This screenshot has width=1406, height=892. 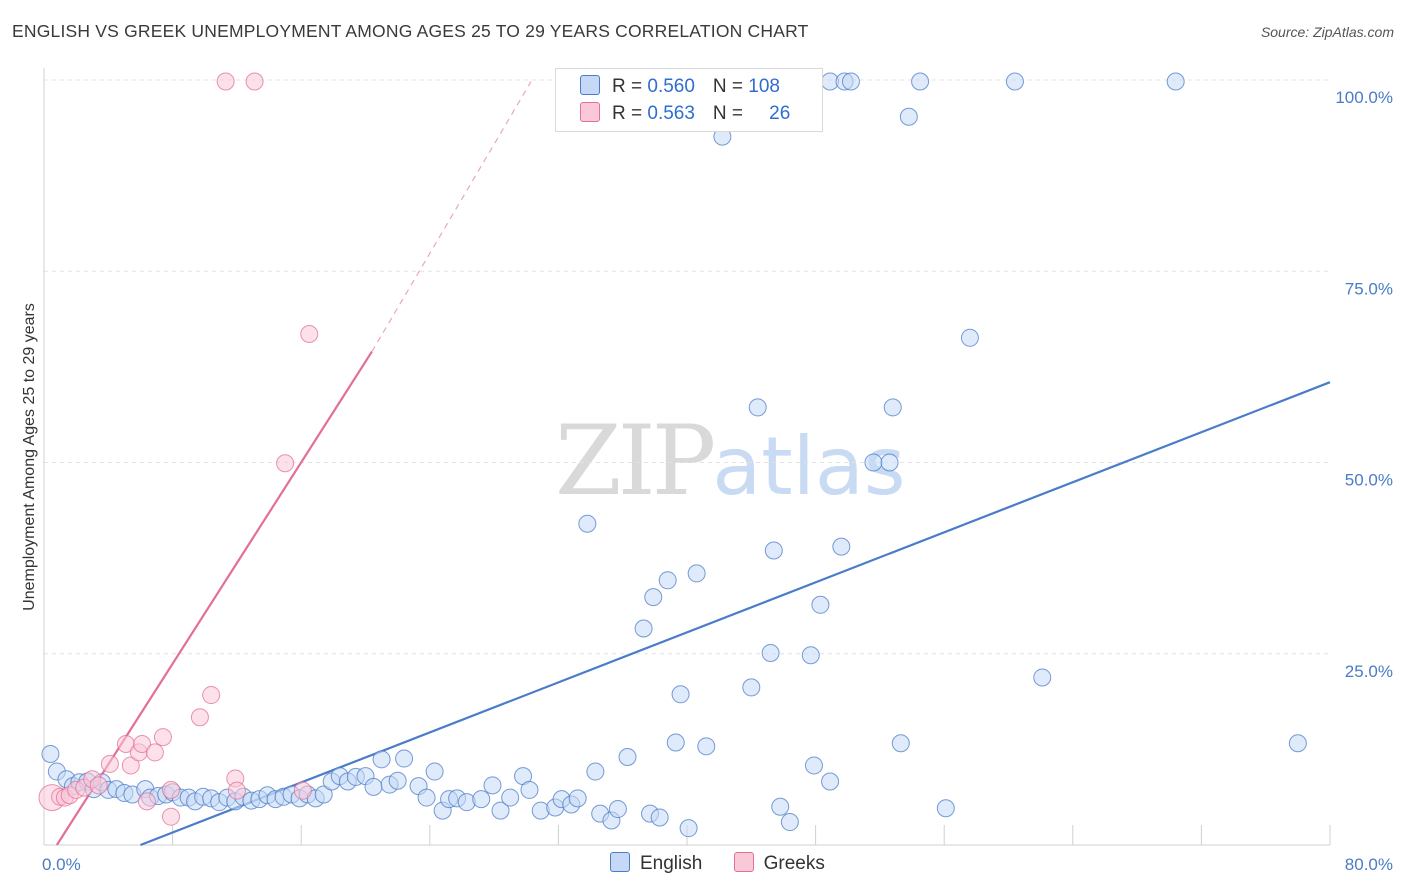 I want to click on english-swatch, so click(x=590, y=85).